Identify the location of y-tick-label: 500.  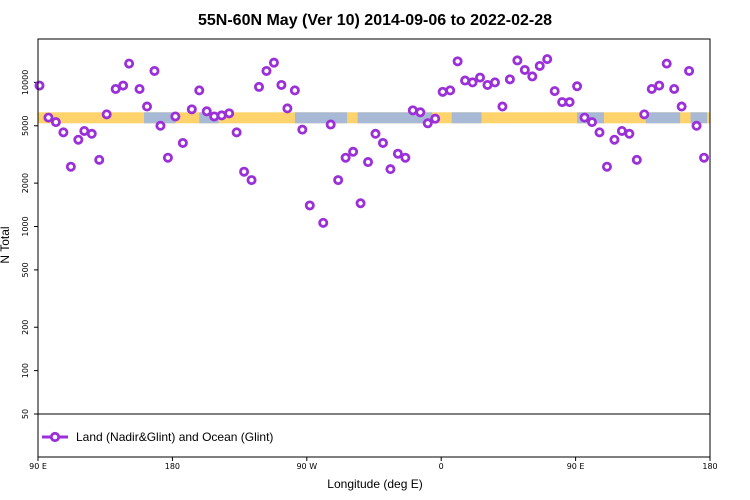
(25, 269).